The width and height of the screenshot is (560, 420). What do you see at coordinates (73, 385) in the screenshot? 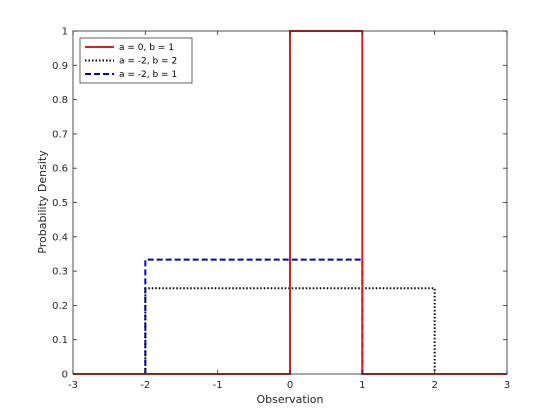
I see `x-tick-label: -3` at bounding box center [73, 385].